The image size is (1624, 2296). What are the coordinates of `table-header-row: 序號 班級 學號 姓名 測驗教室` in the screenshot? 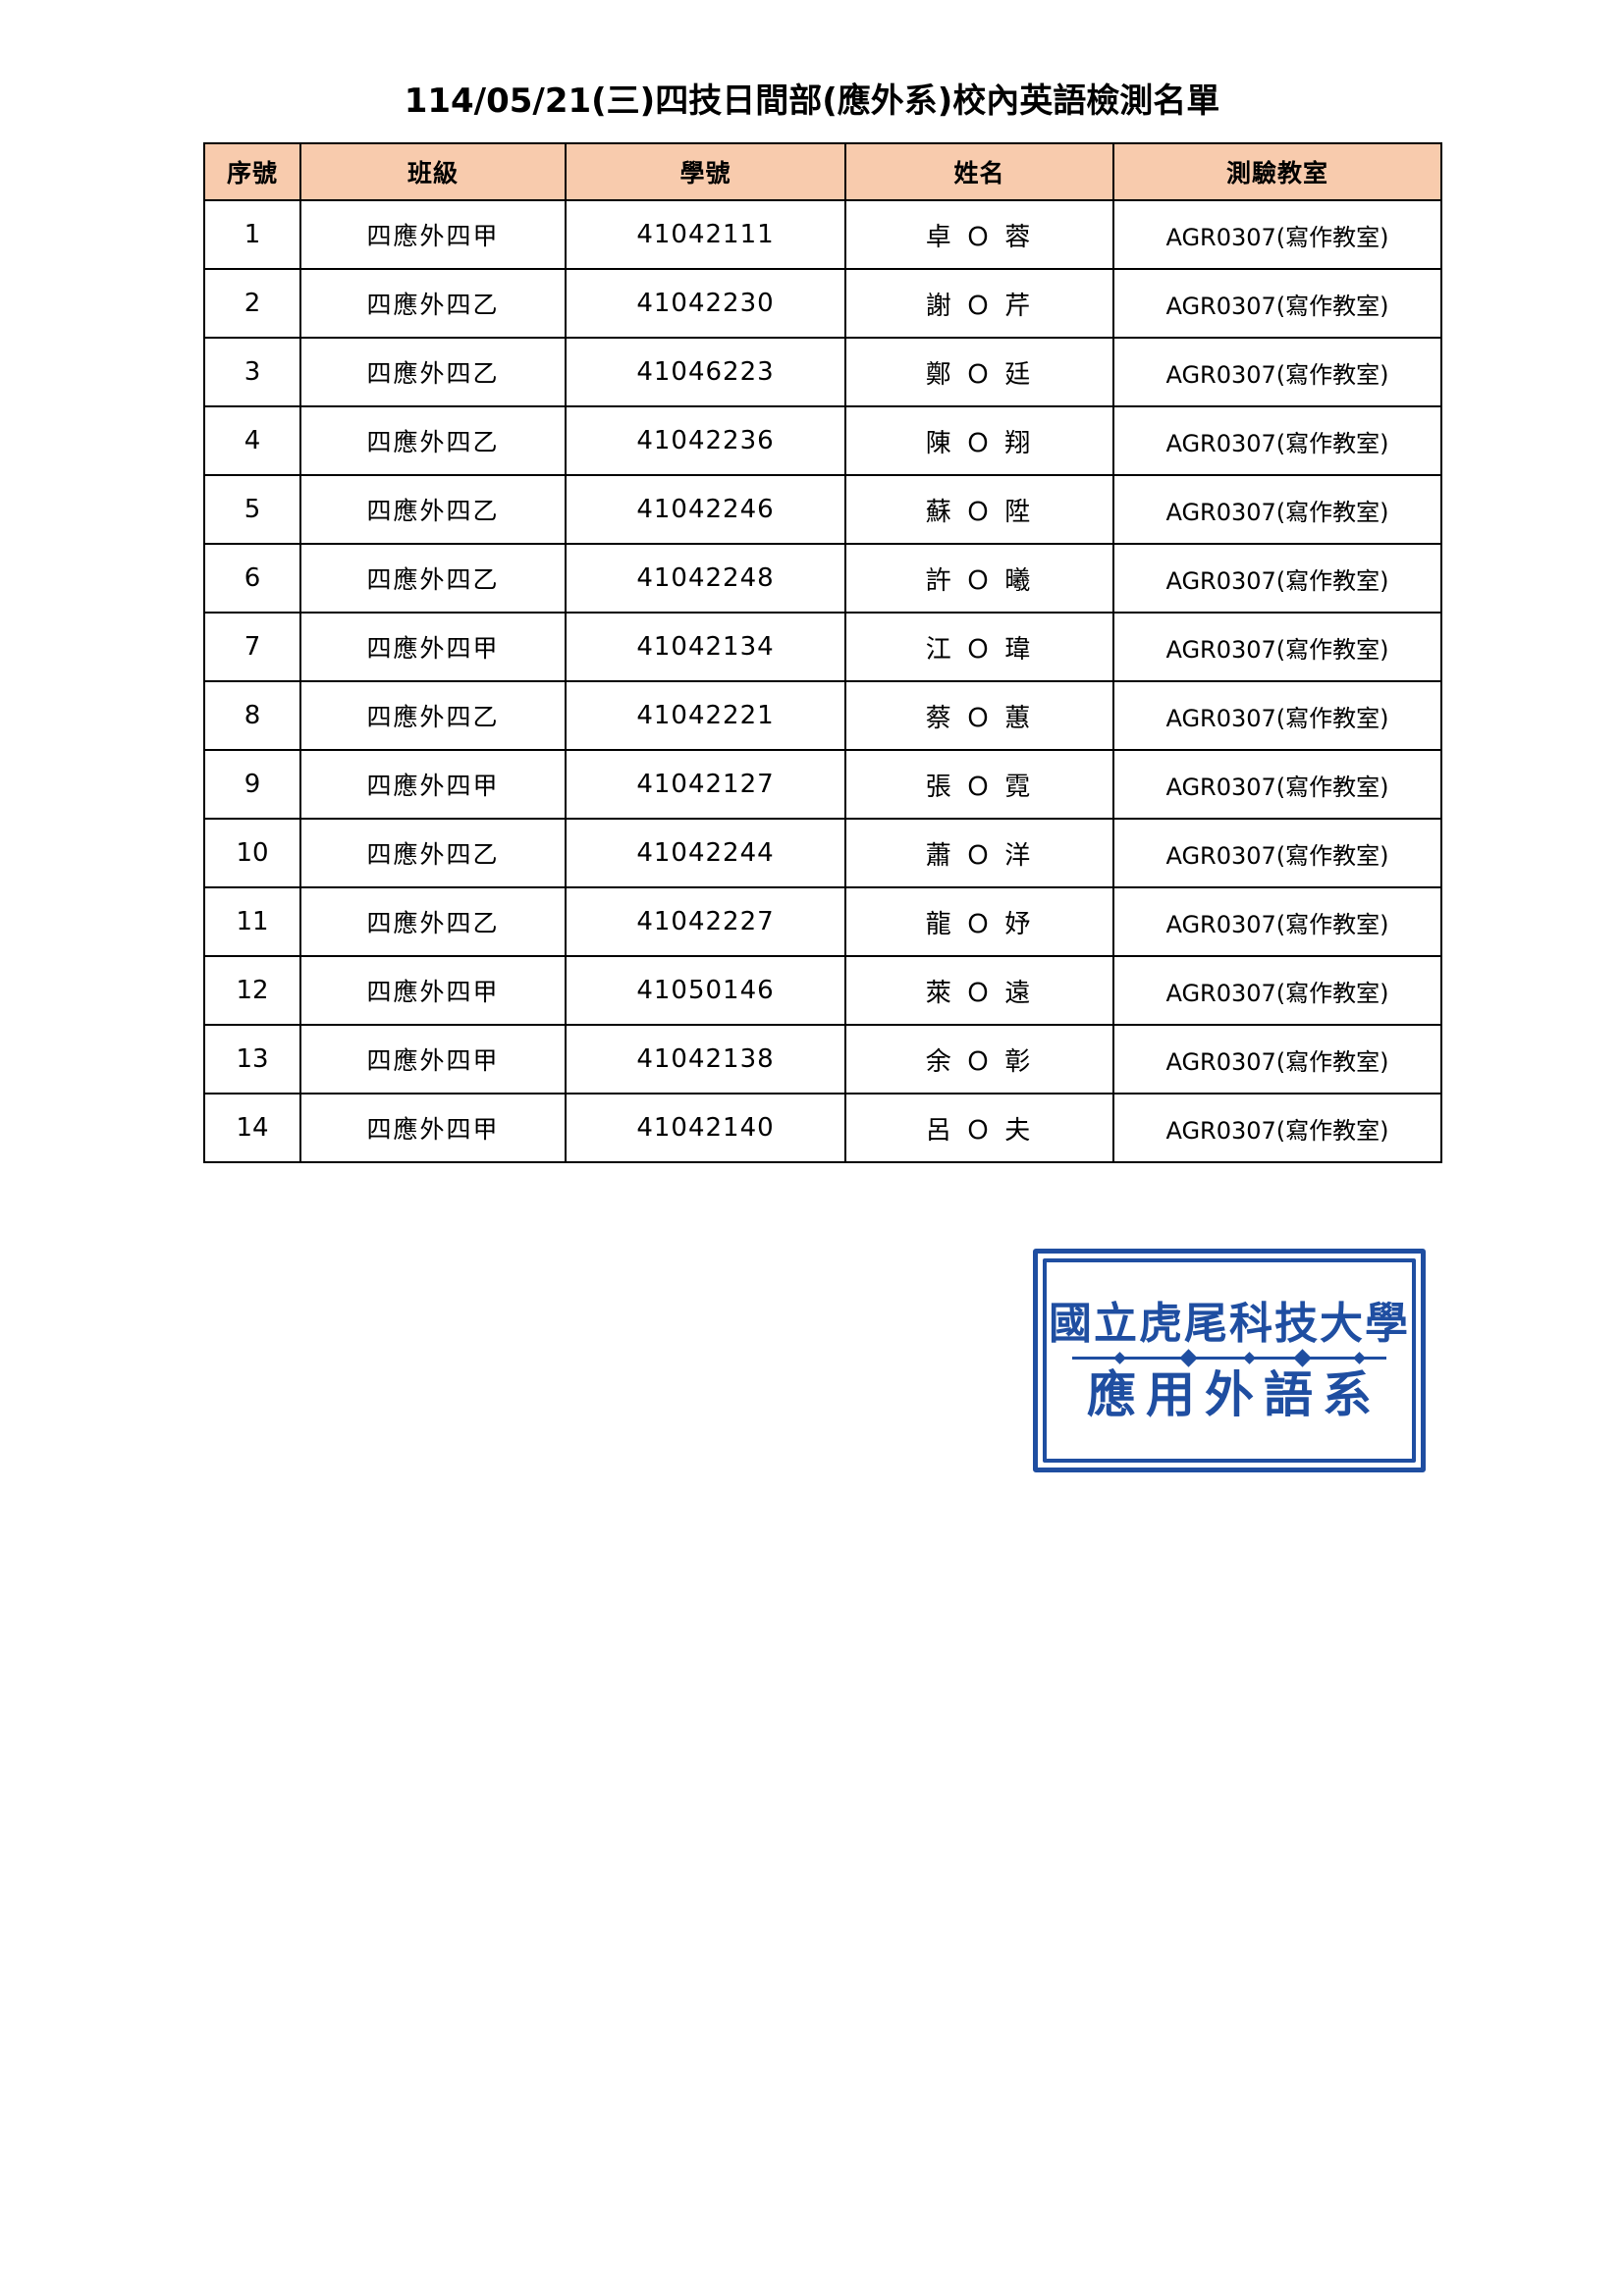 It's located at (822, 171).